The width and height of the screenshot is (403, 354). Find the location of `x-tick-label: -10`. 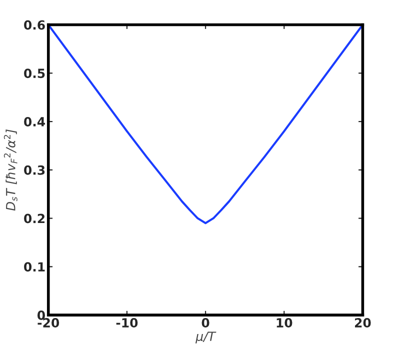

x-tick-label: -10 is located at coordinates (127, 323).